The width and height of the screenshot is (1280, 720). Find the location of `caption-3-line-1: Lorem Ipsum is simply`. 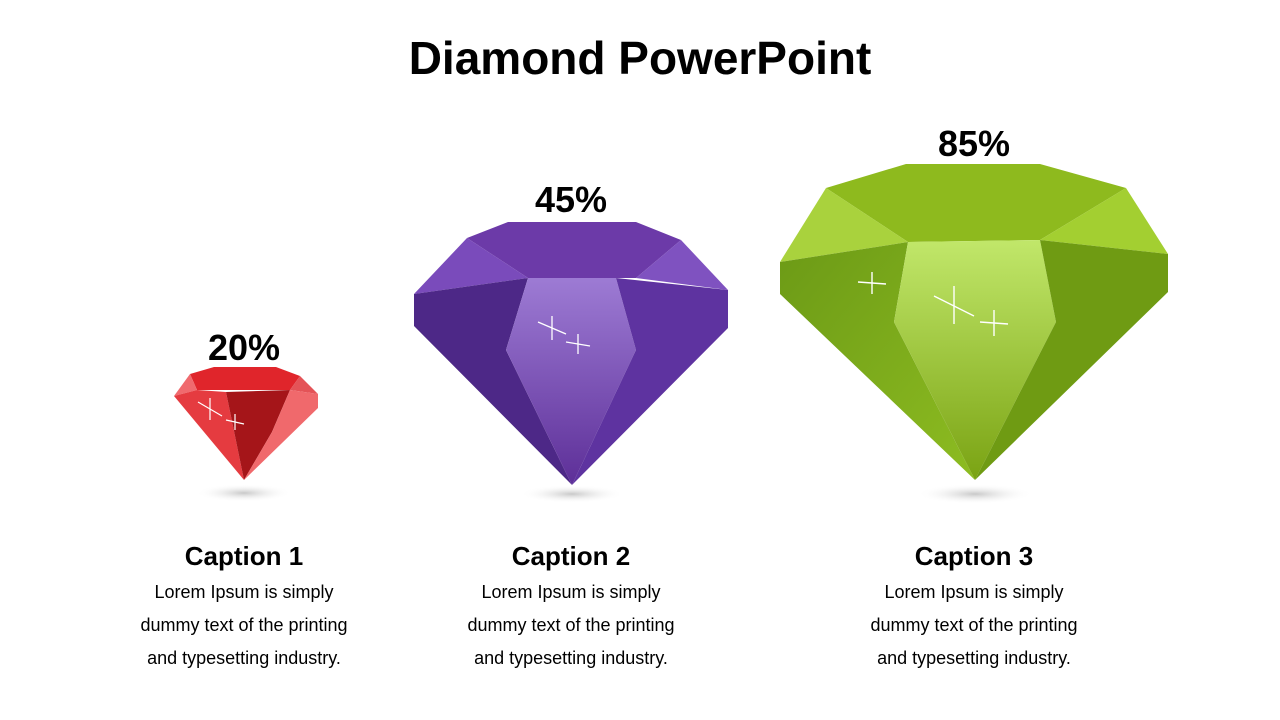

caption-3-line-1: Lorem Ipsum is simply is located at coordinates (974, 592).